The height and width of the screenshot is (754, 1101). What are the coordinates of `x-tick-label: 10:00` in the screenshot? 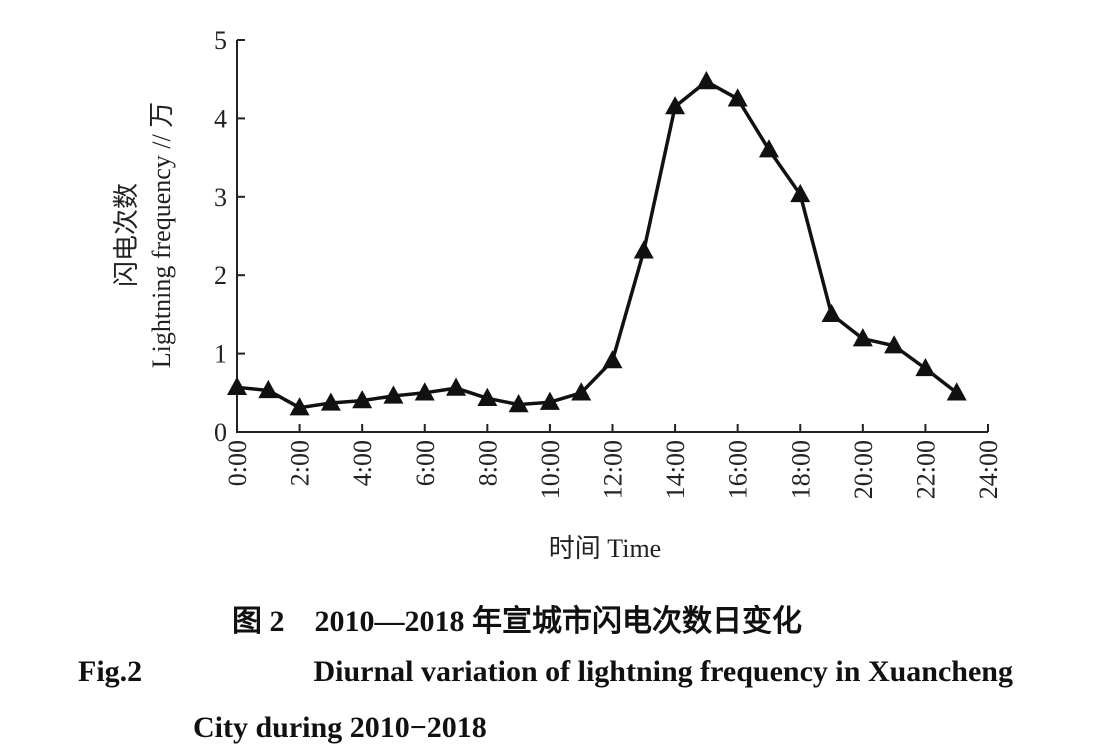 It's located at (550, 469).